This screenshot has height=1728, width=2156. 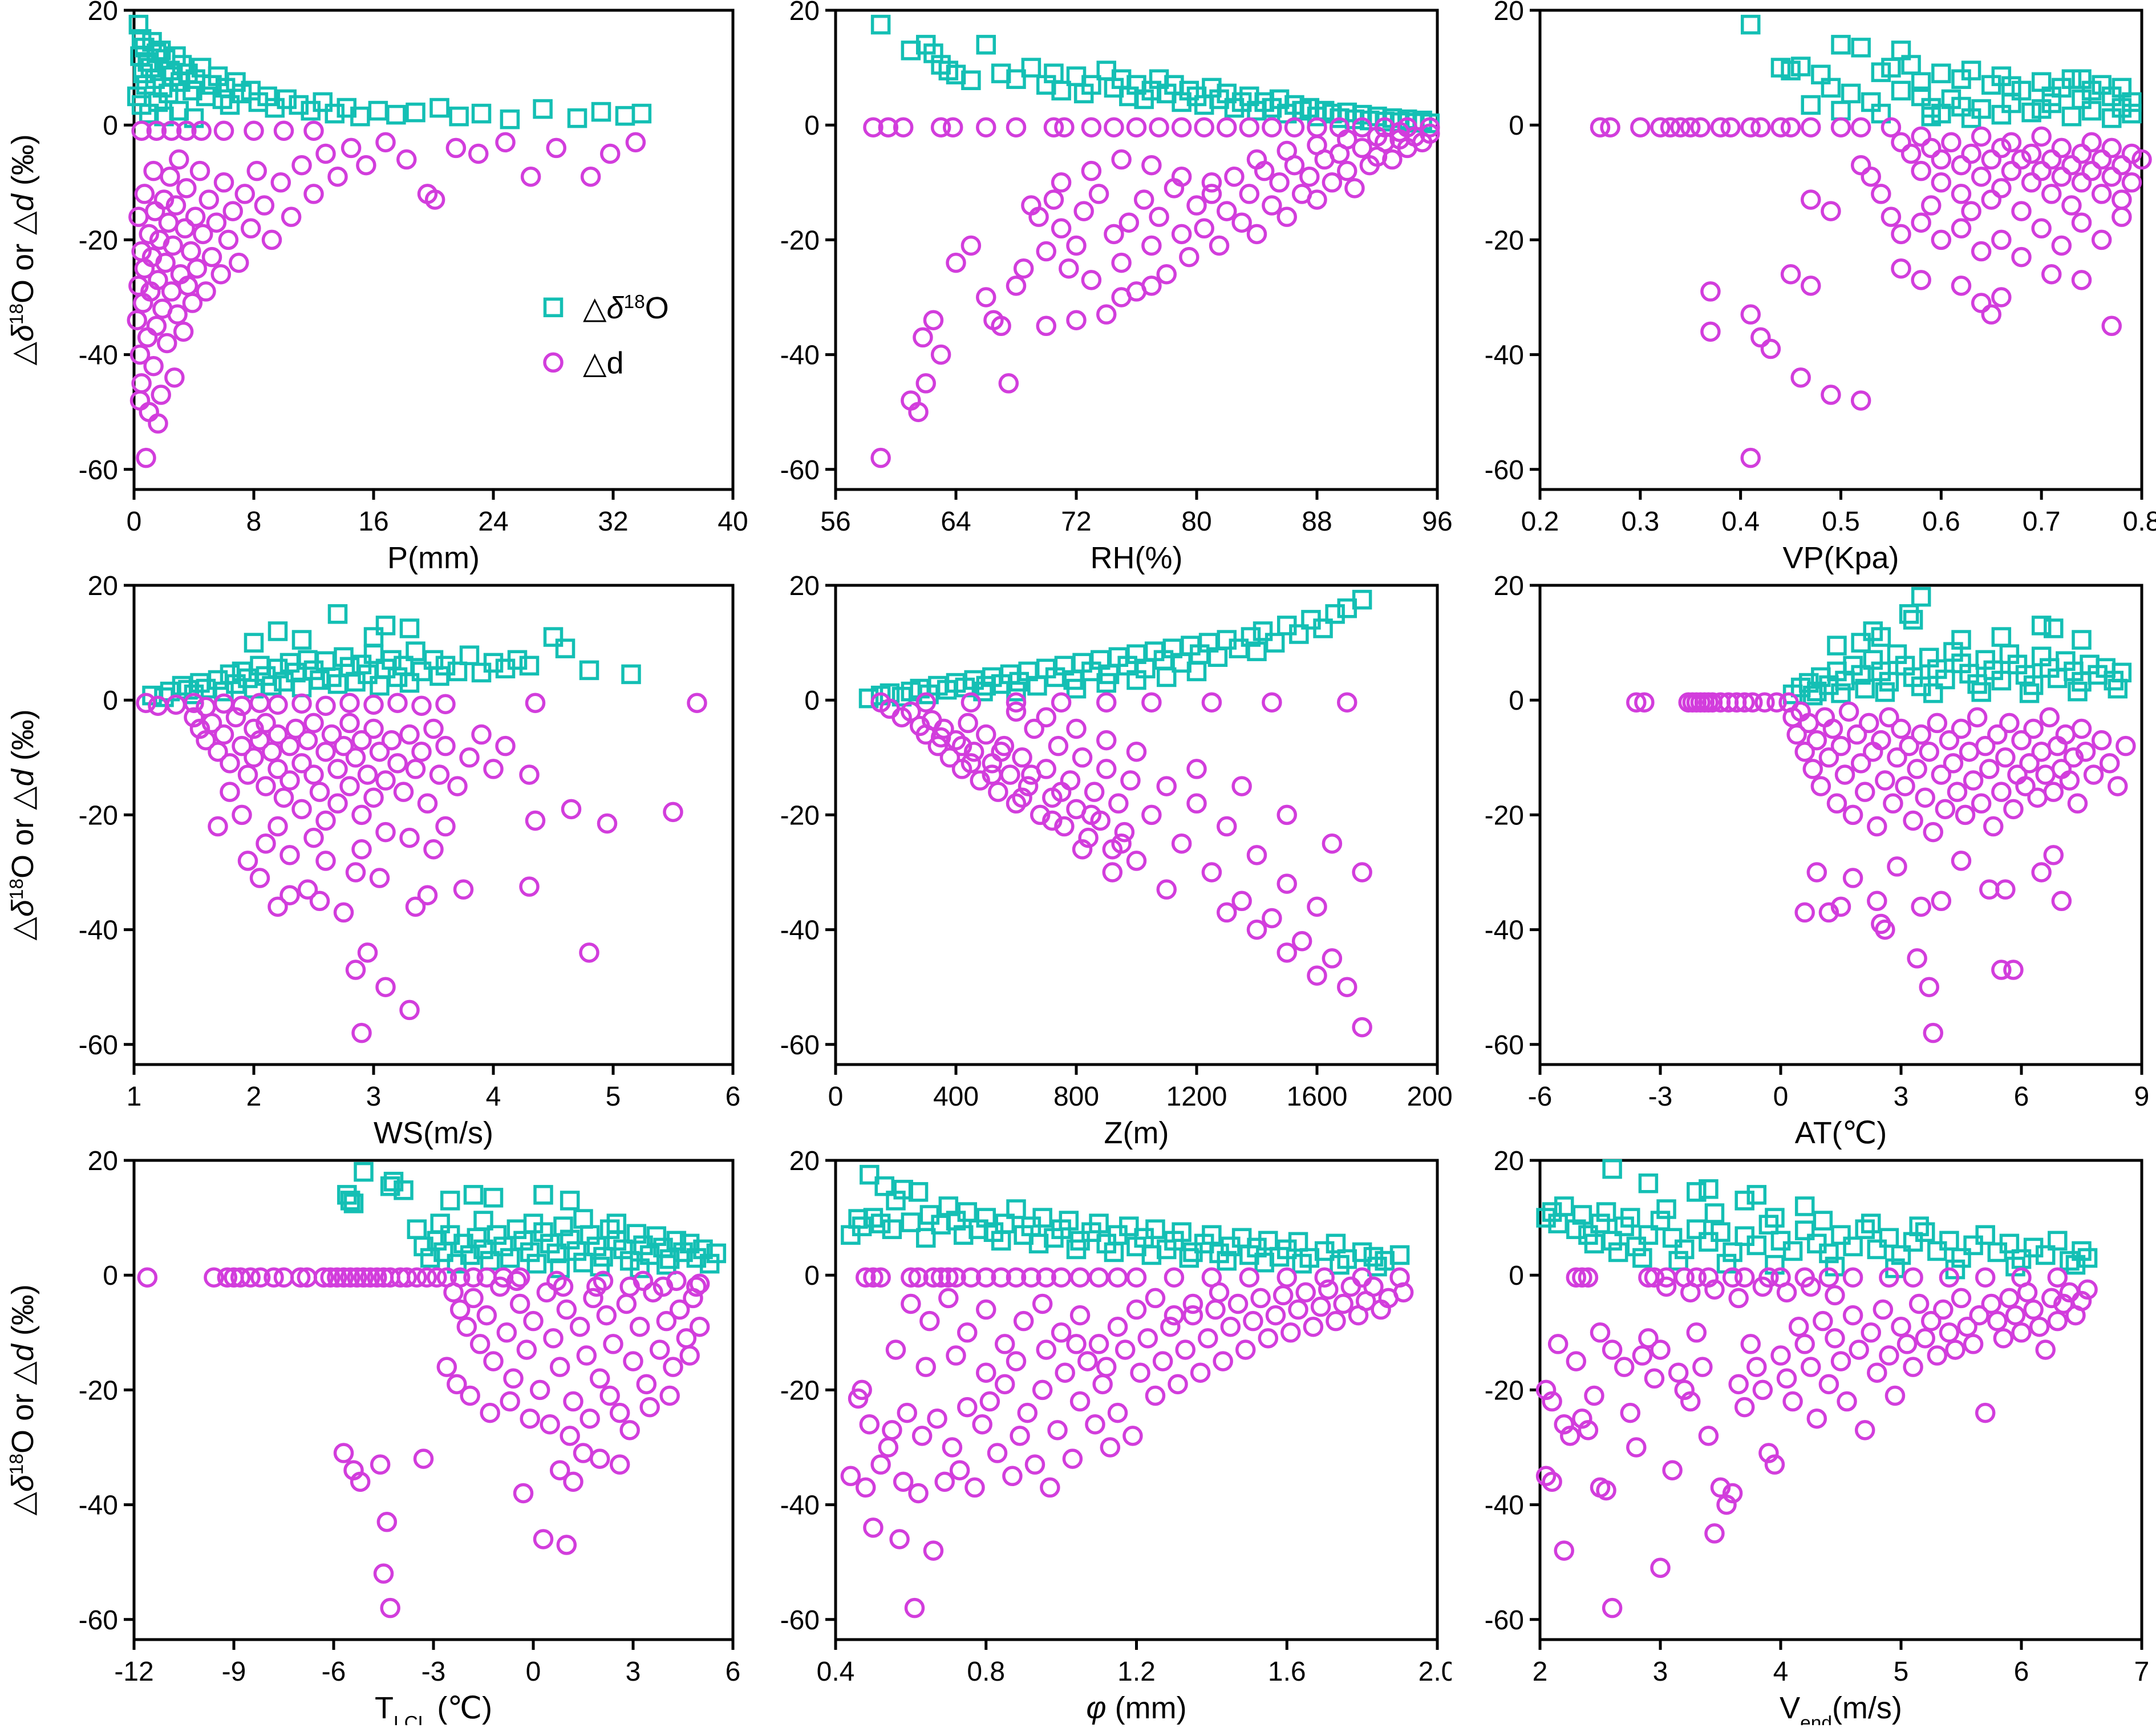 What do you see at coordinates (1740, 522) in the screenshot?
I see `x-tick-label: 0.4` at bounding box center [1740, 522].